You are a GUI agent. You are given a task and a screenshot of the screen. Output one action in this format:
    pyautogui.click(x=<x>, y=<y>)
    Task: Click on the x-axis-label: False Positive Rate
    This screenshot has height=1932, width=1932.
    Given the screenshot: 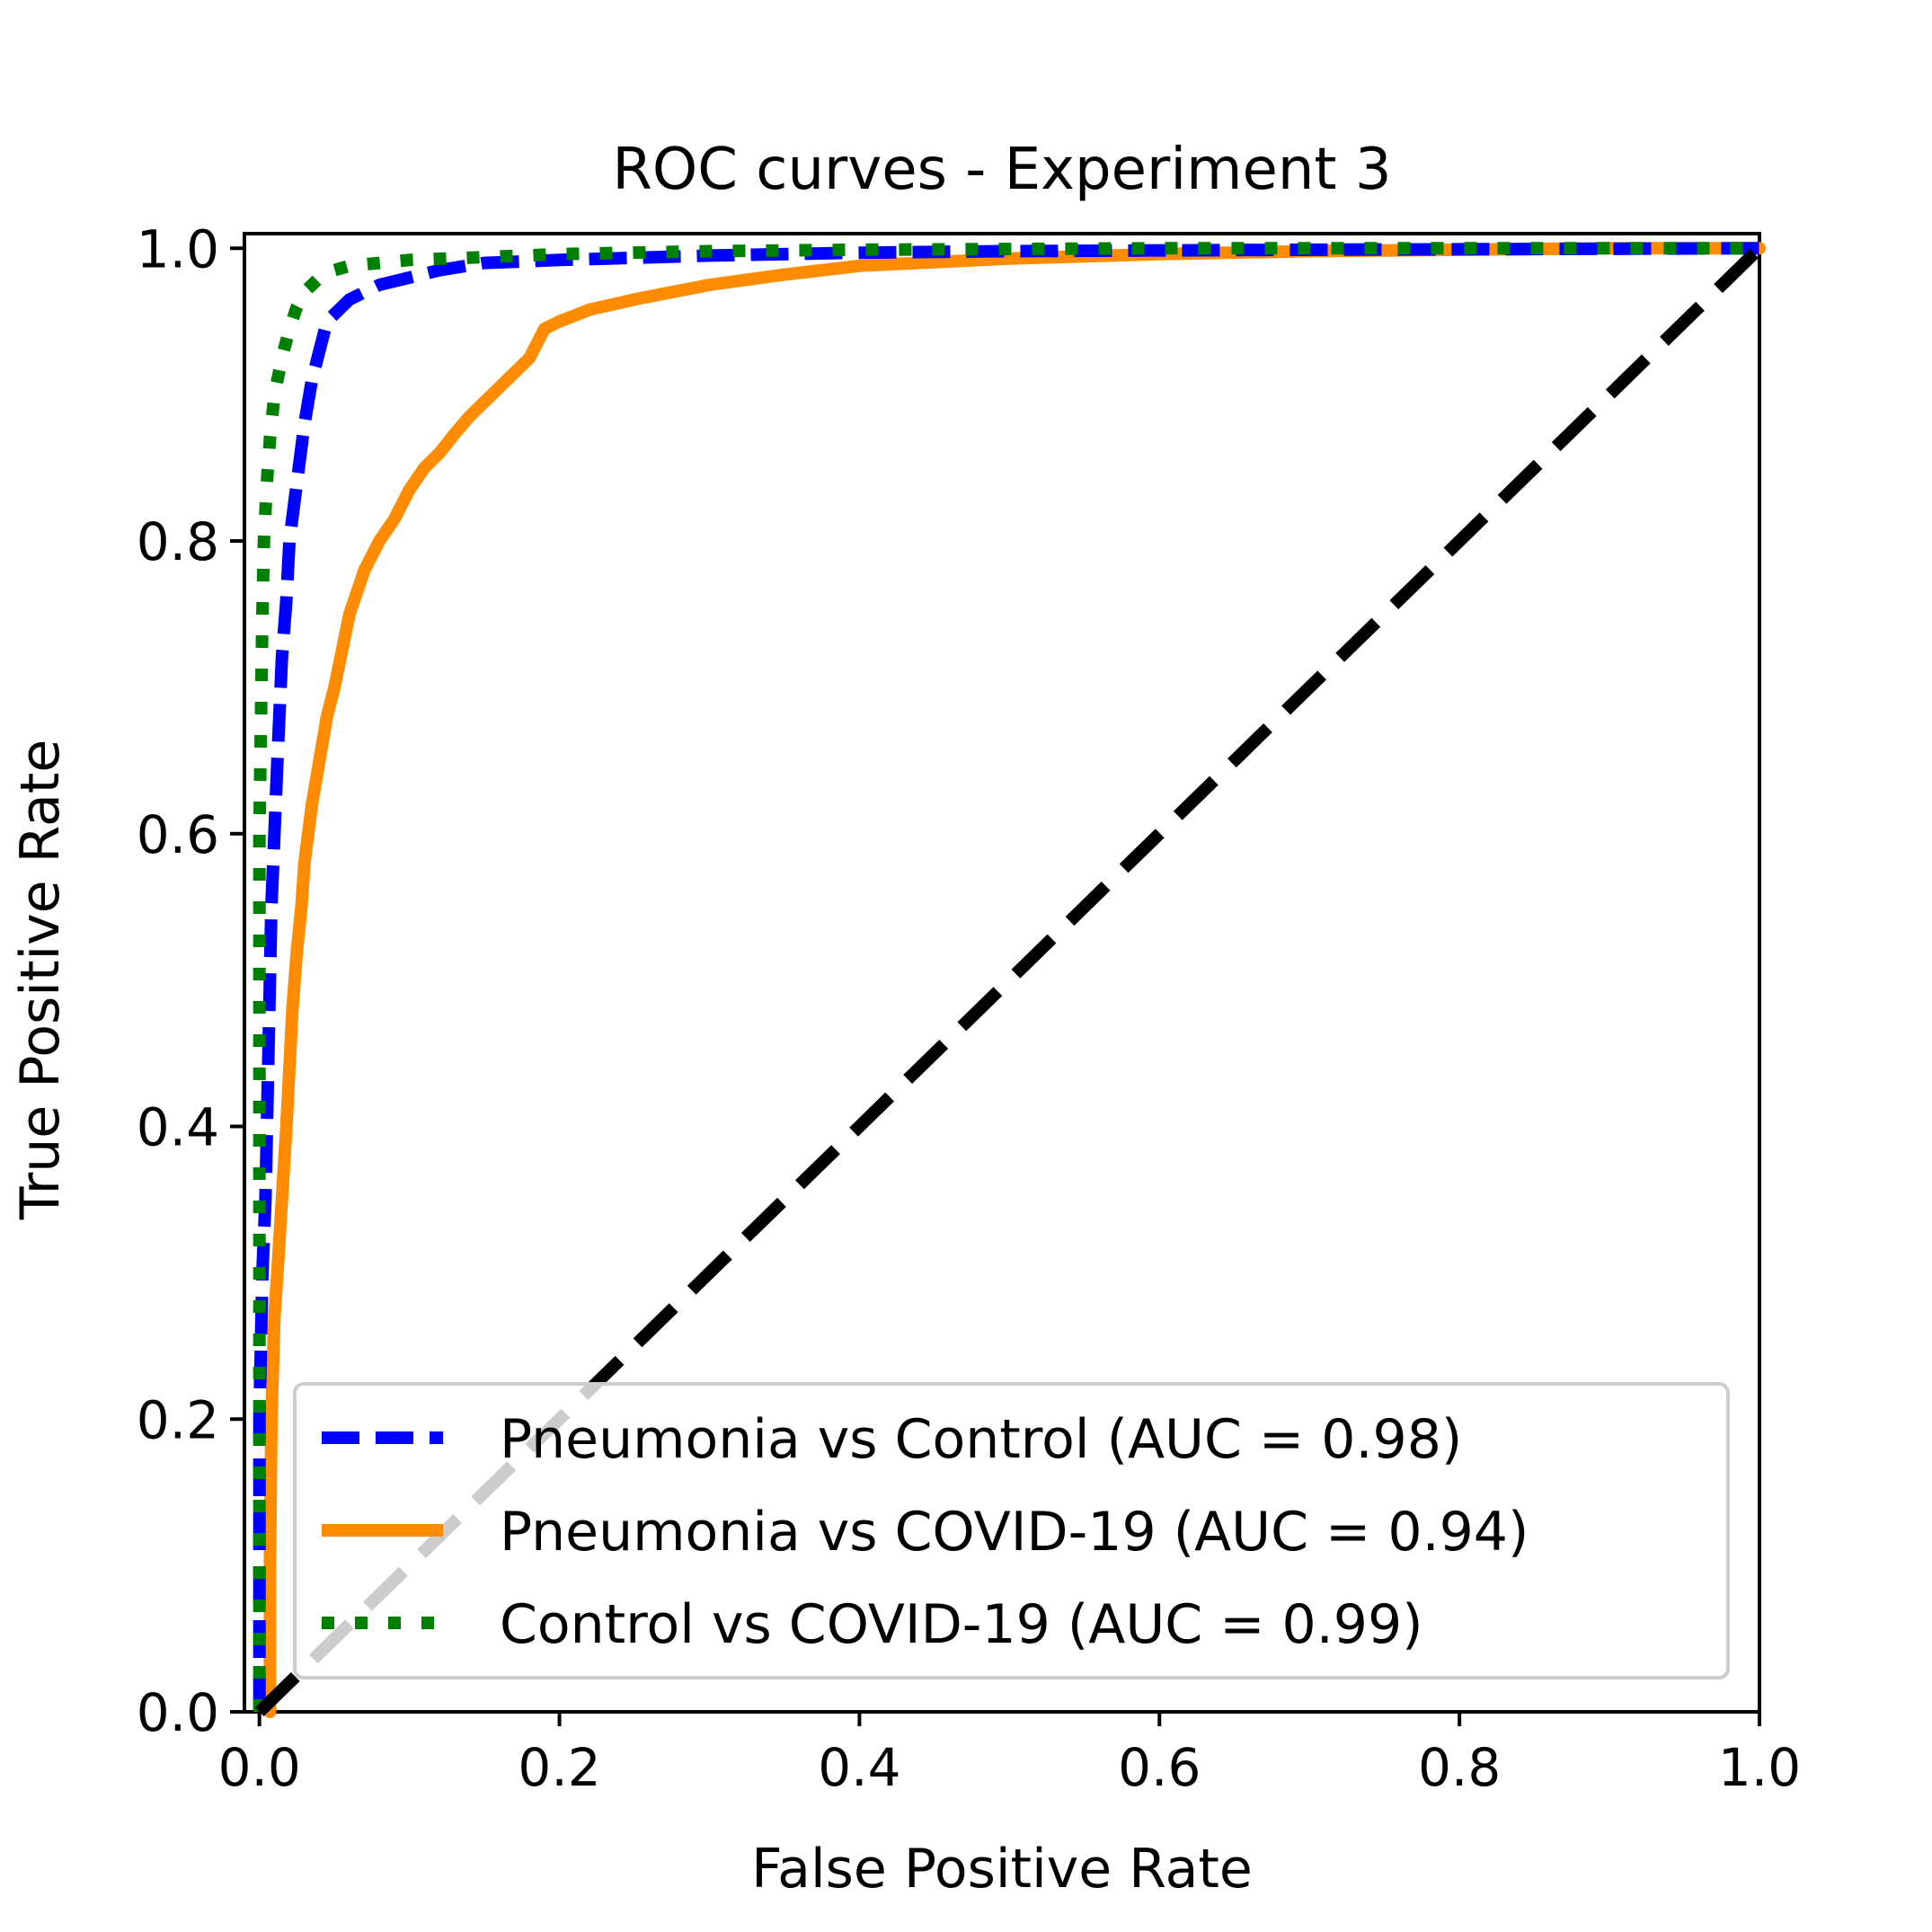 What is the action you would take?
    pyautogui.click(x=1002, y=1869)
    